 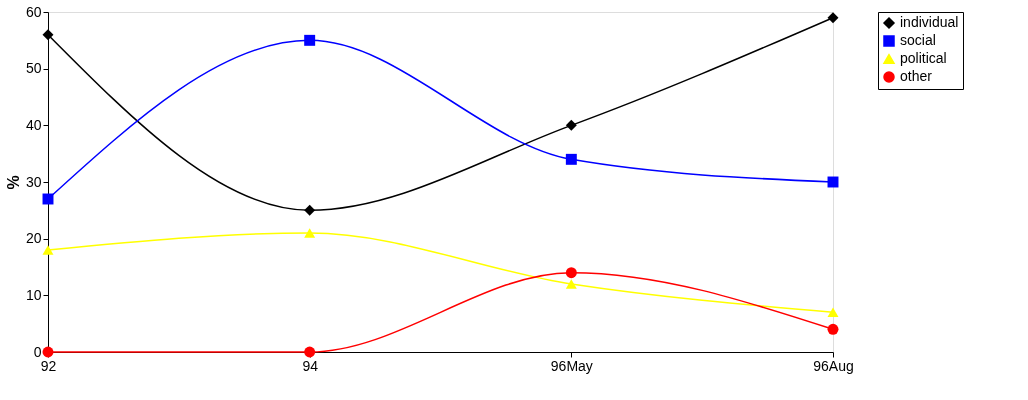 What do you see at coordinates (37, 351) in the screenshot?
I see `y-tick-label: 0` at bounding box center [37, 351].